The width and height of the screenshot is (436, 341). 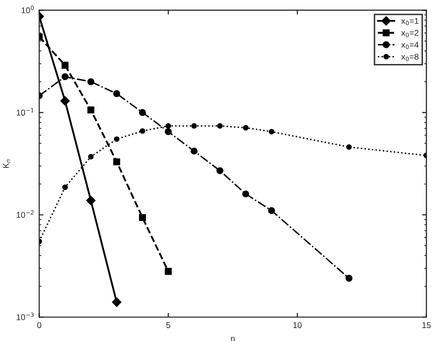 What do you see at coordinates (168, 325) in the screenshot?
I see `x-tick-label: 5` at bounding box center [168, 325].